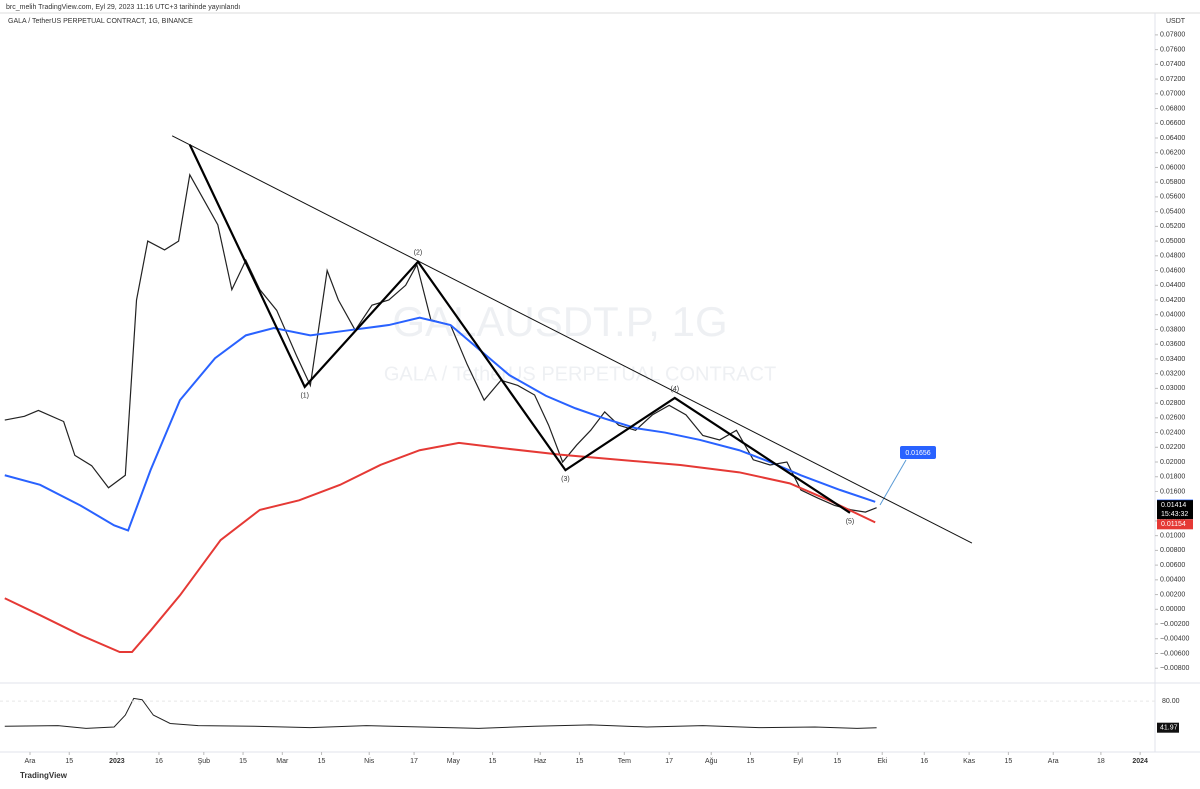 The height and width of the screenshot is (789, 1200). What do you see at coordinates (1172, 167) in the screenshot?
I see `y-tick-label: 0.06000` at bounding box center [1172, 167].